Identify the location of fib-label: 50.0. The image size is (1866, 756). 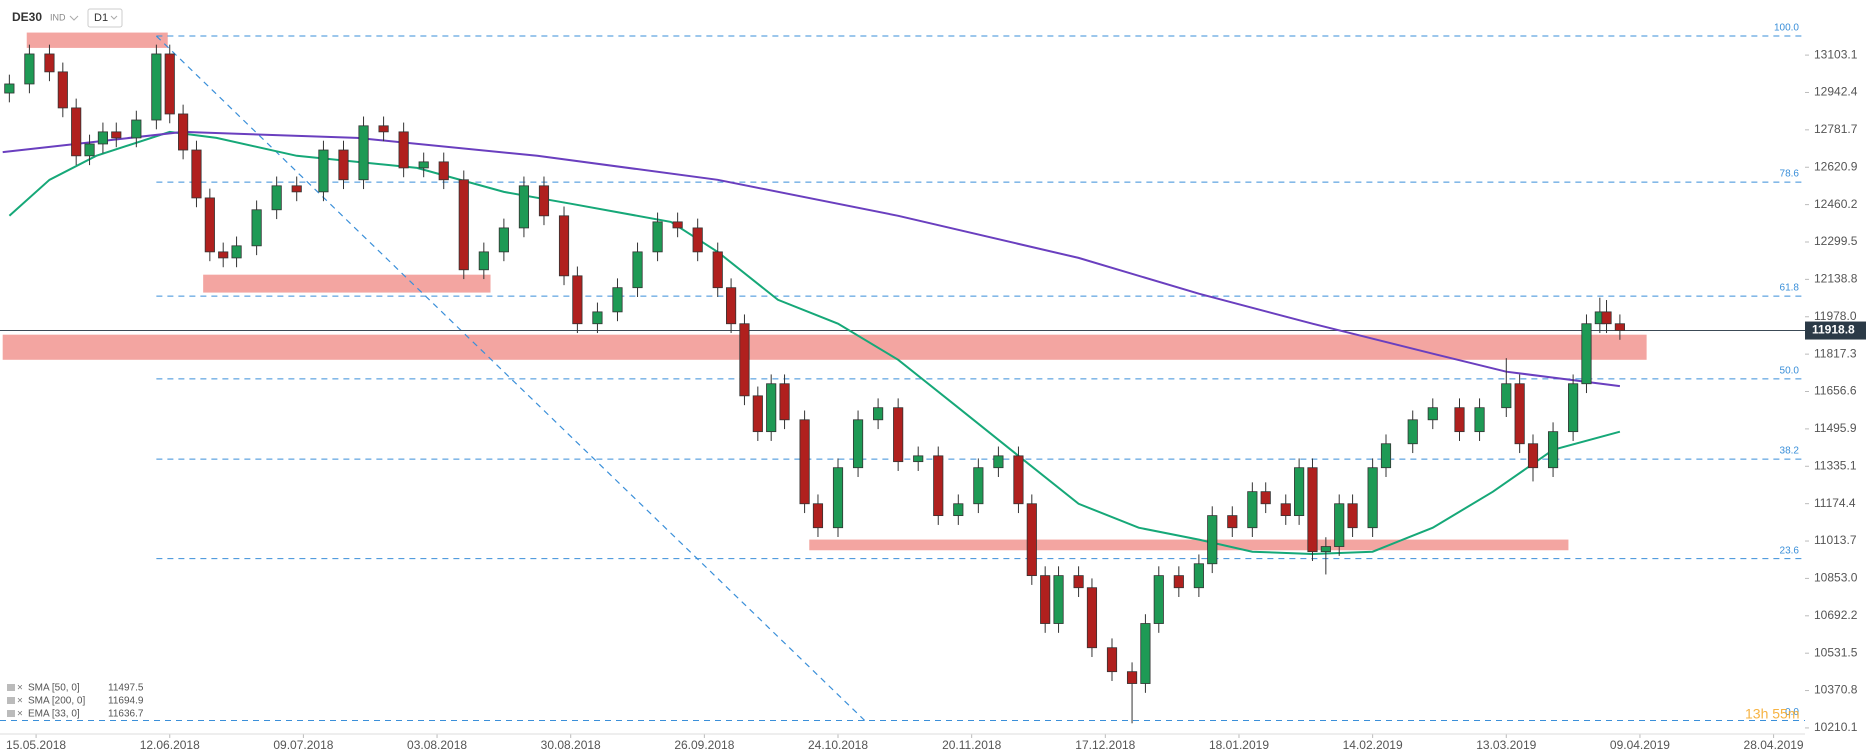
(1790, 371).